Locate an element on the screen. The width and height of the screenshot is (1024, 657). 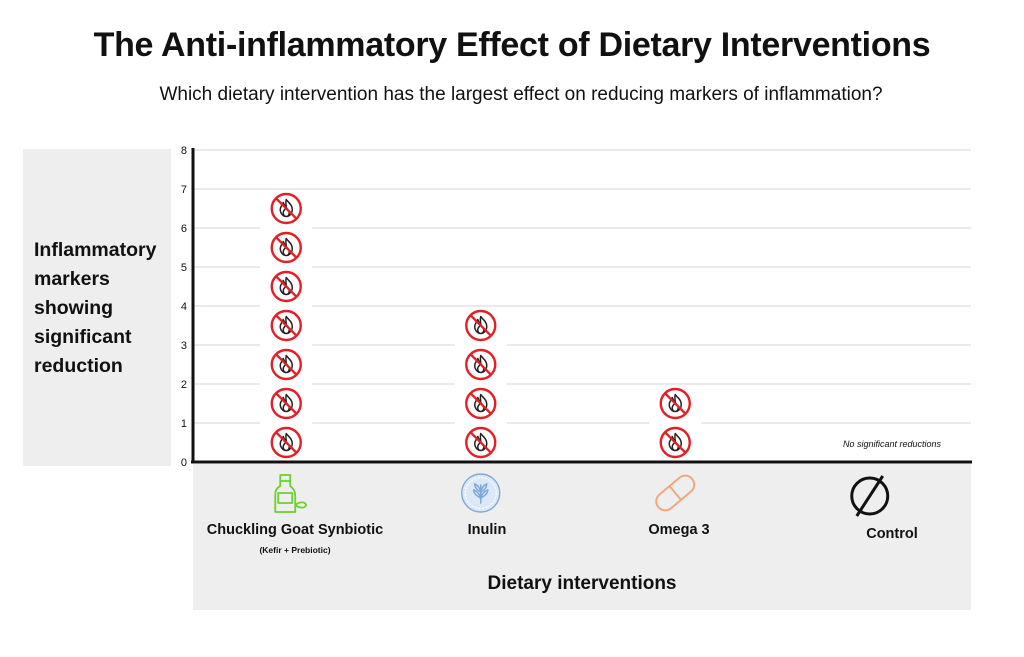
category-label-3: Control is located at coordinates (892, 534).